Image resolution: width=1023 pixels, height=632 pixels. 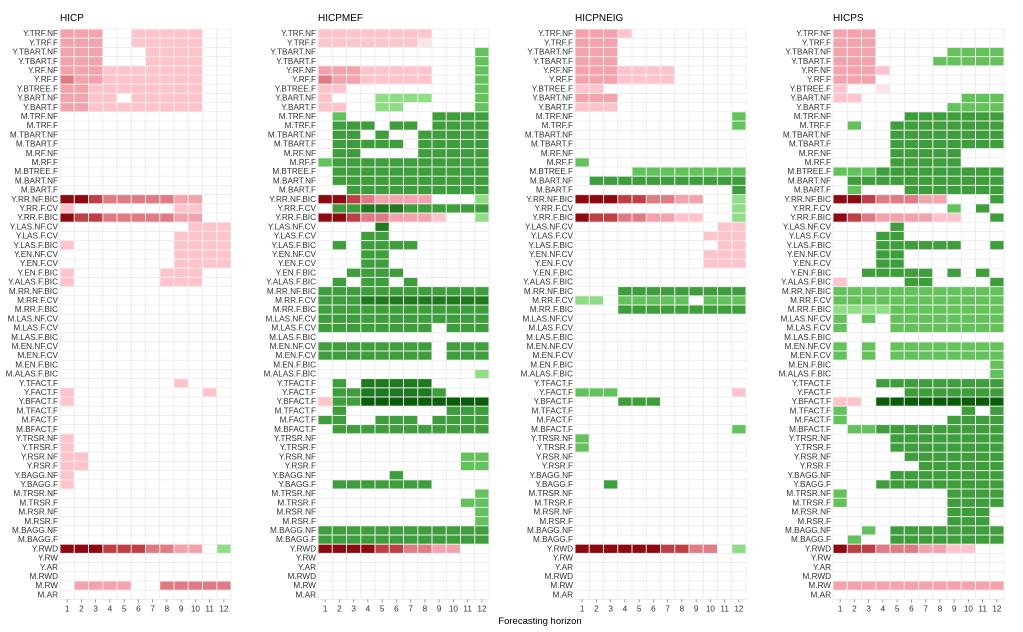 What do you see at coordinates (809, 180) in the screenshot?
I see `row-label: M.BART.NF` at bounding box center [809, 180].